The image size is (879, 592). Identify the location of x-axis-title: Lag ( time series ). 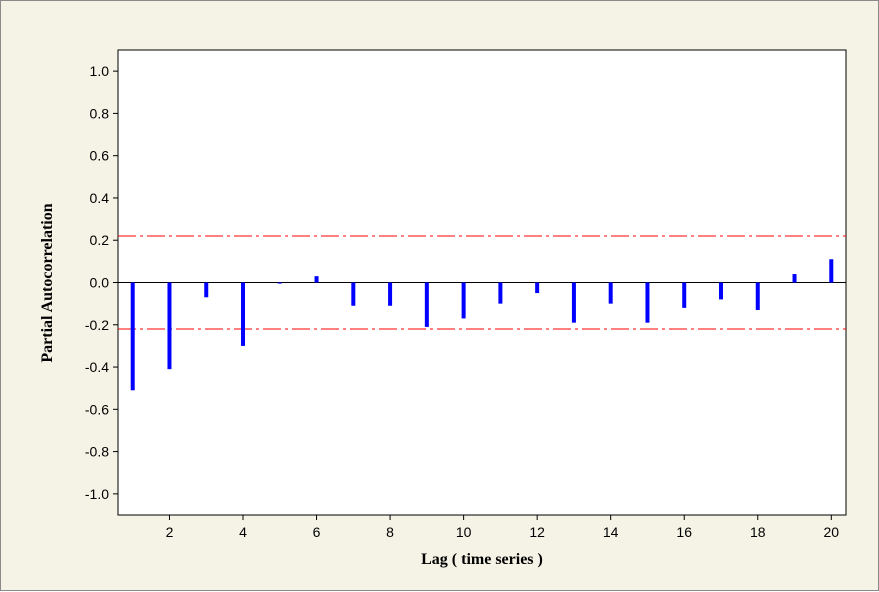
(482, 559).